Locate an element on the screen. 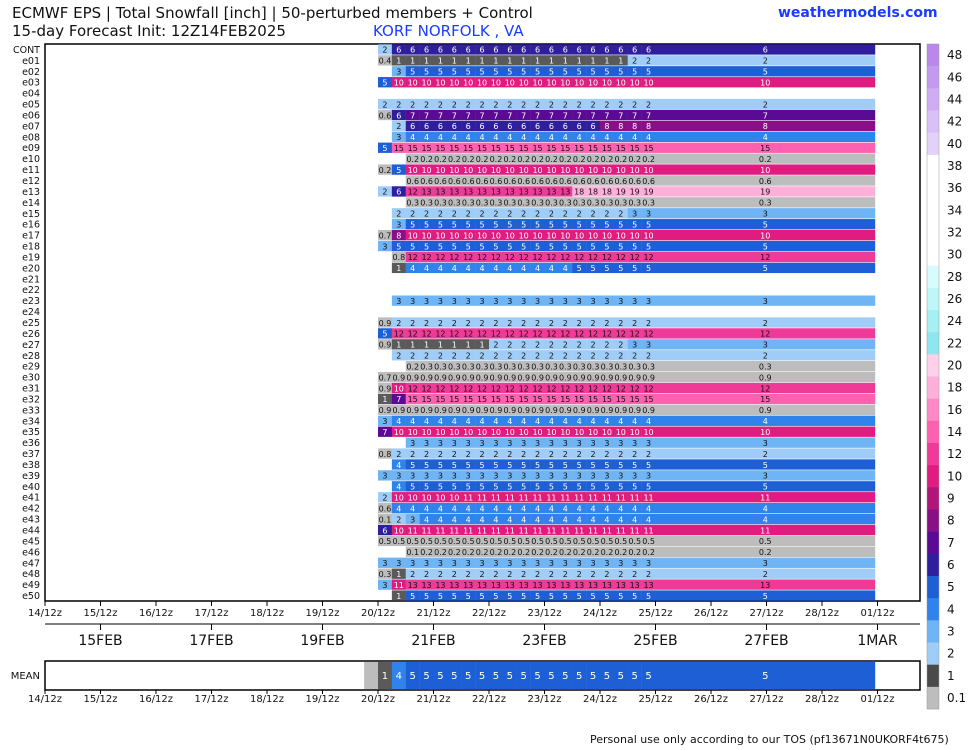 This screenshot has height=750, width=974. cell-value: 1 is located at coordinates (398, 345).